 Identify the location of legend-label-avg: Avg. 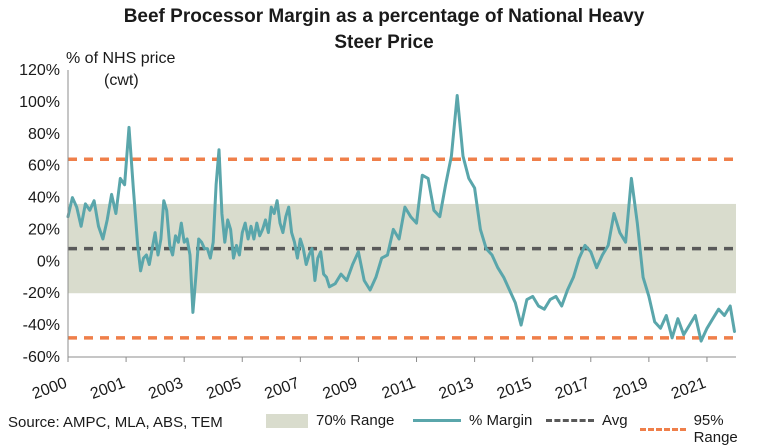
(615, 420).